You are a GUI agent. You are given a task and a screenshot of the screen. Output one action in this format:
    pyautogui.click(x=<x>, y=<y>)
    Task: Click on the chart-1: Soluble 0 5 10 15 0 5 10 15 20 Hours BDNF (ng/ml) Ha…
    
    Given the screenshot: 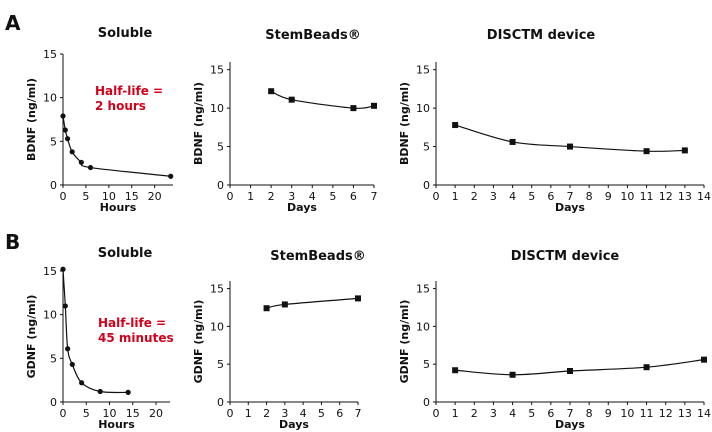 What is the action you would take?
    pyautogui.click(x=99, y=120)
    